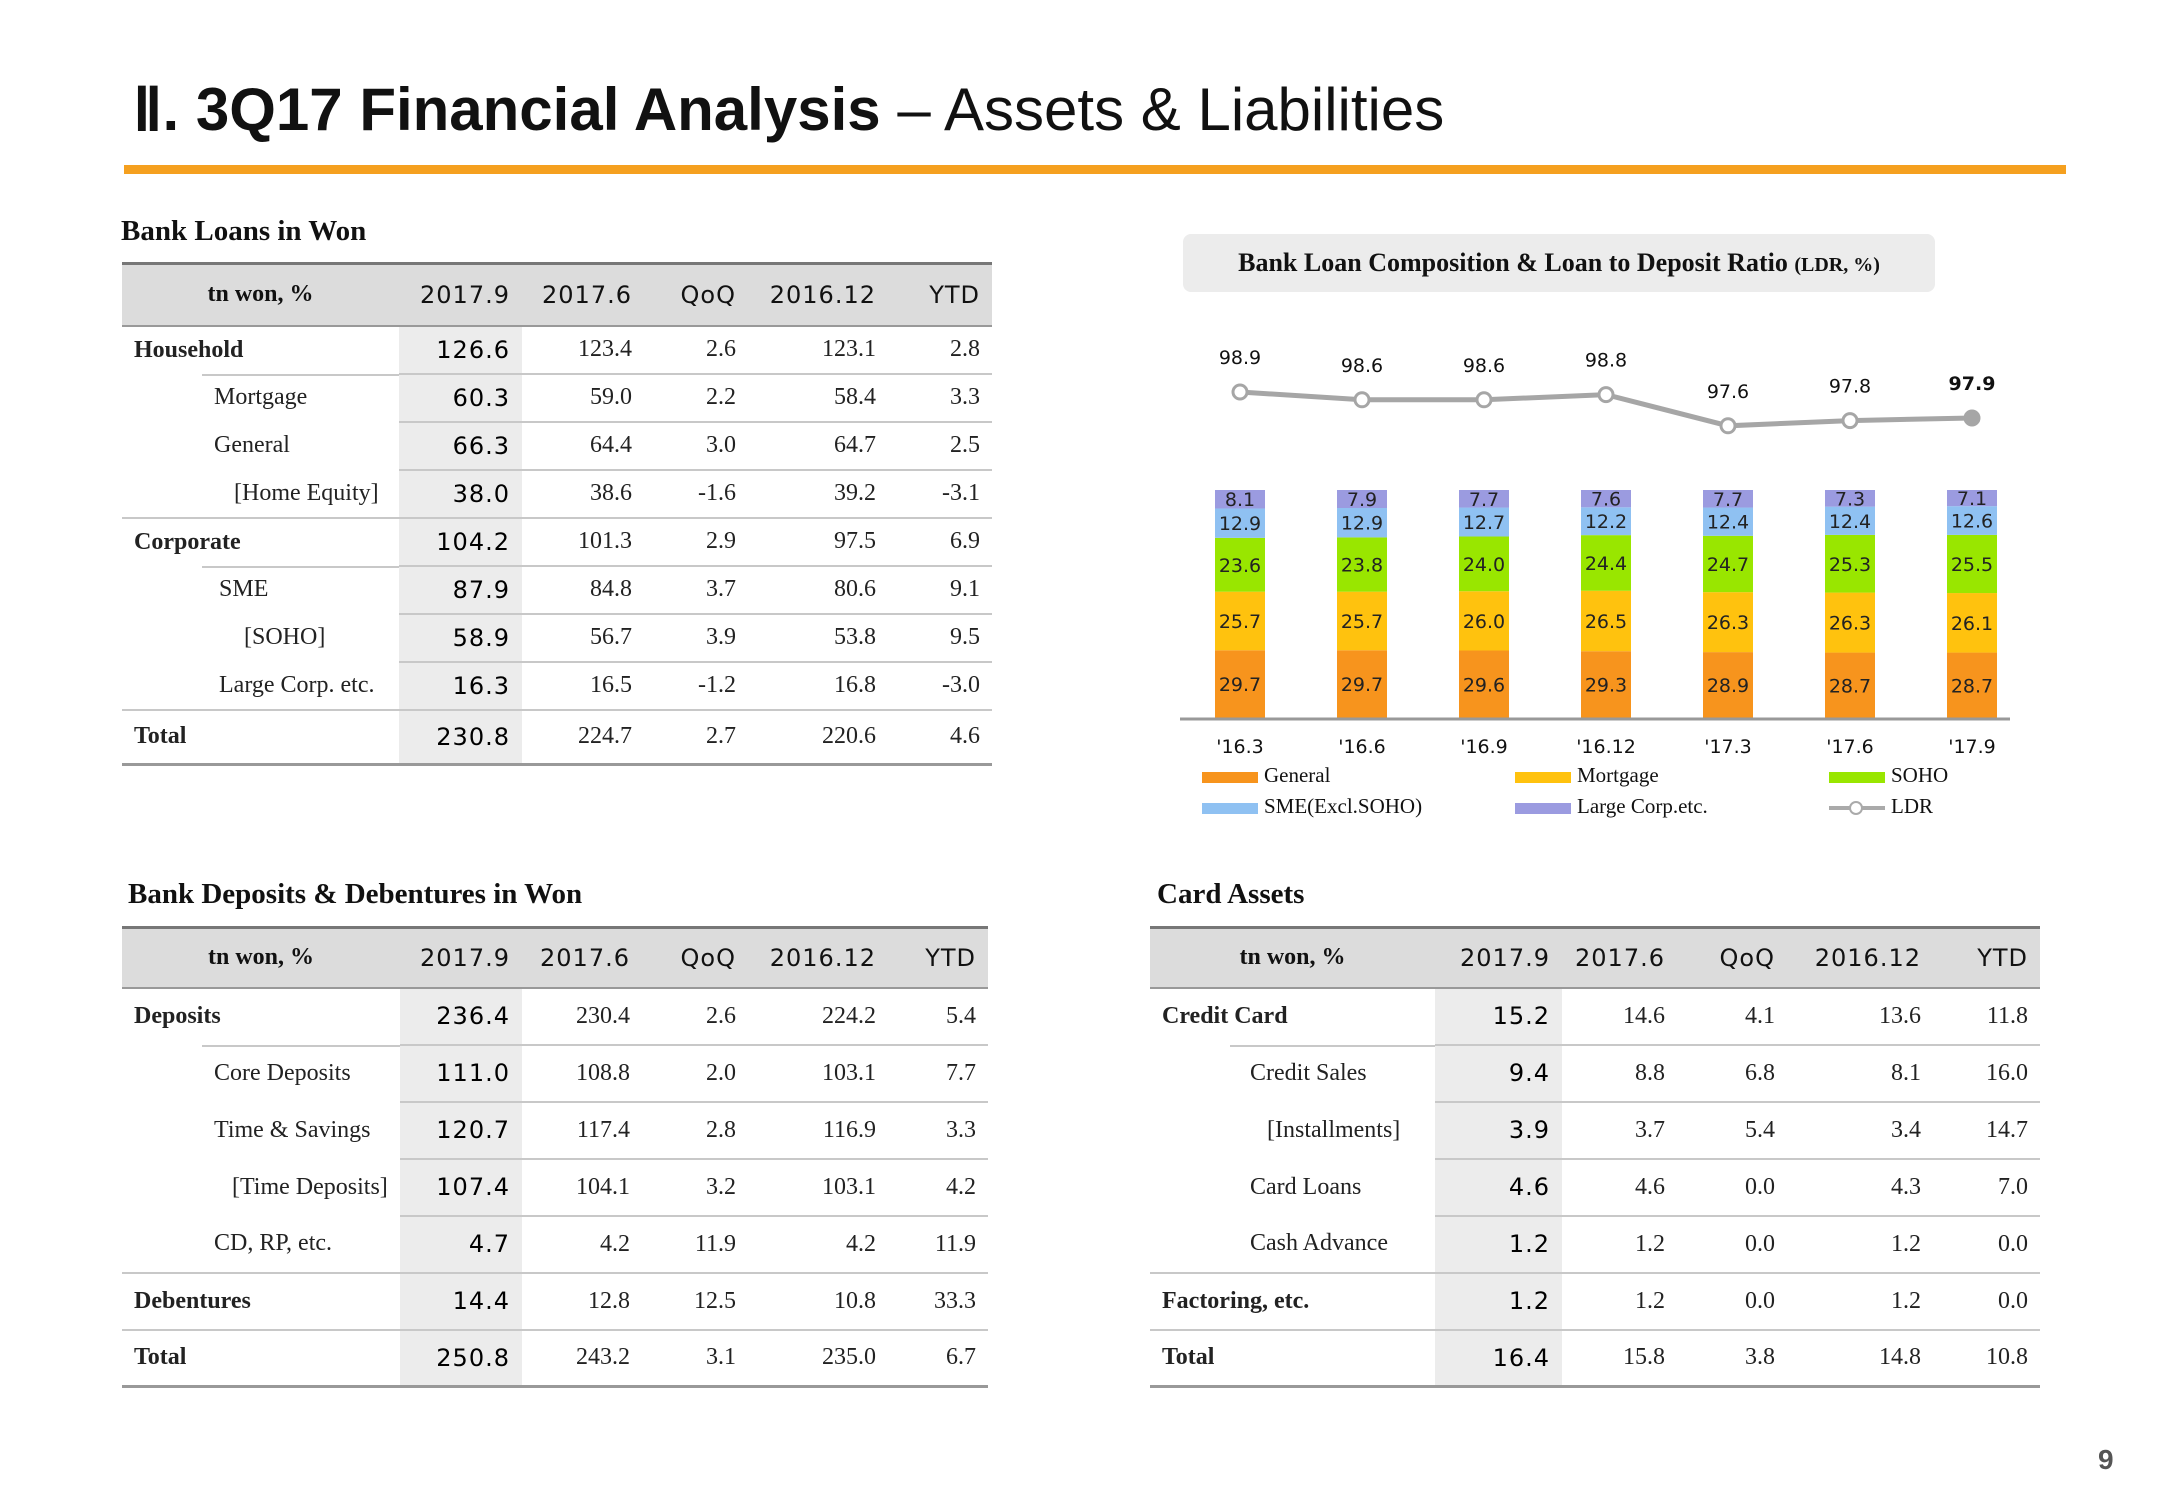 This screenshot has height=1500, width=2167. What do you see at coordinates (244, 231) in the screenshot?
I see `loans-section-title: Bank Loans in Won` at bounding box center [244, 231].